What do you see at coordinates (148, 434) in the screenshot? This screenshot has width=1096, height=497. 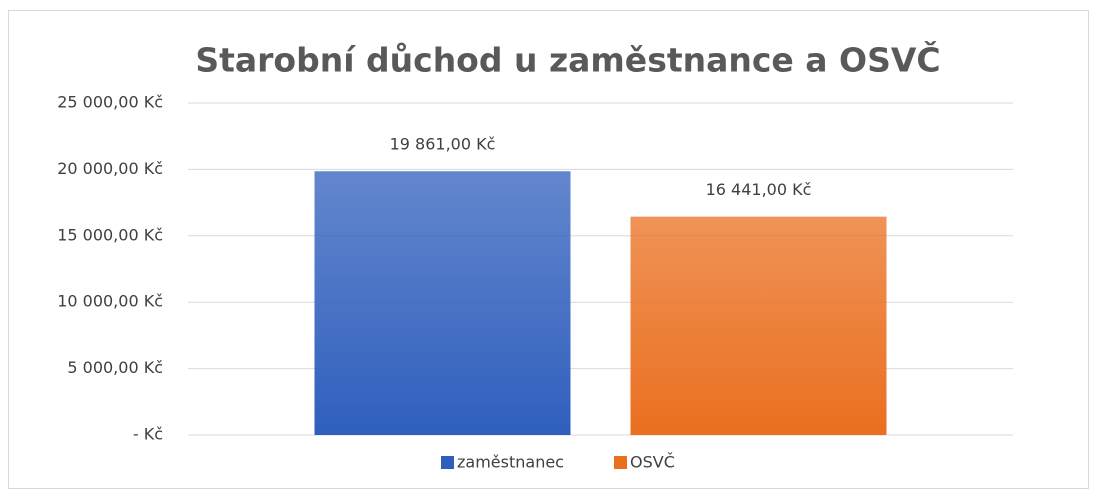 I see `y-tick-label: - Kč` at bounding box center [148, 434].